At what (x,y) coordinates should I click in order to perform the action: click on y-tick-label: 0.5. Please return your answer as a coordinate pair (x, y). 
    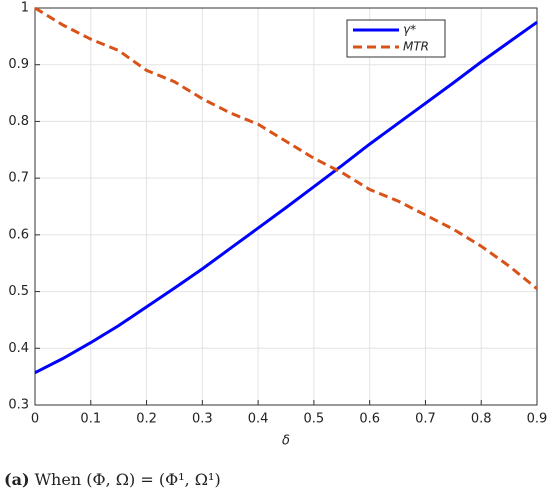
    Looking at the image, I should click on (18, 291).